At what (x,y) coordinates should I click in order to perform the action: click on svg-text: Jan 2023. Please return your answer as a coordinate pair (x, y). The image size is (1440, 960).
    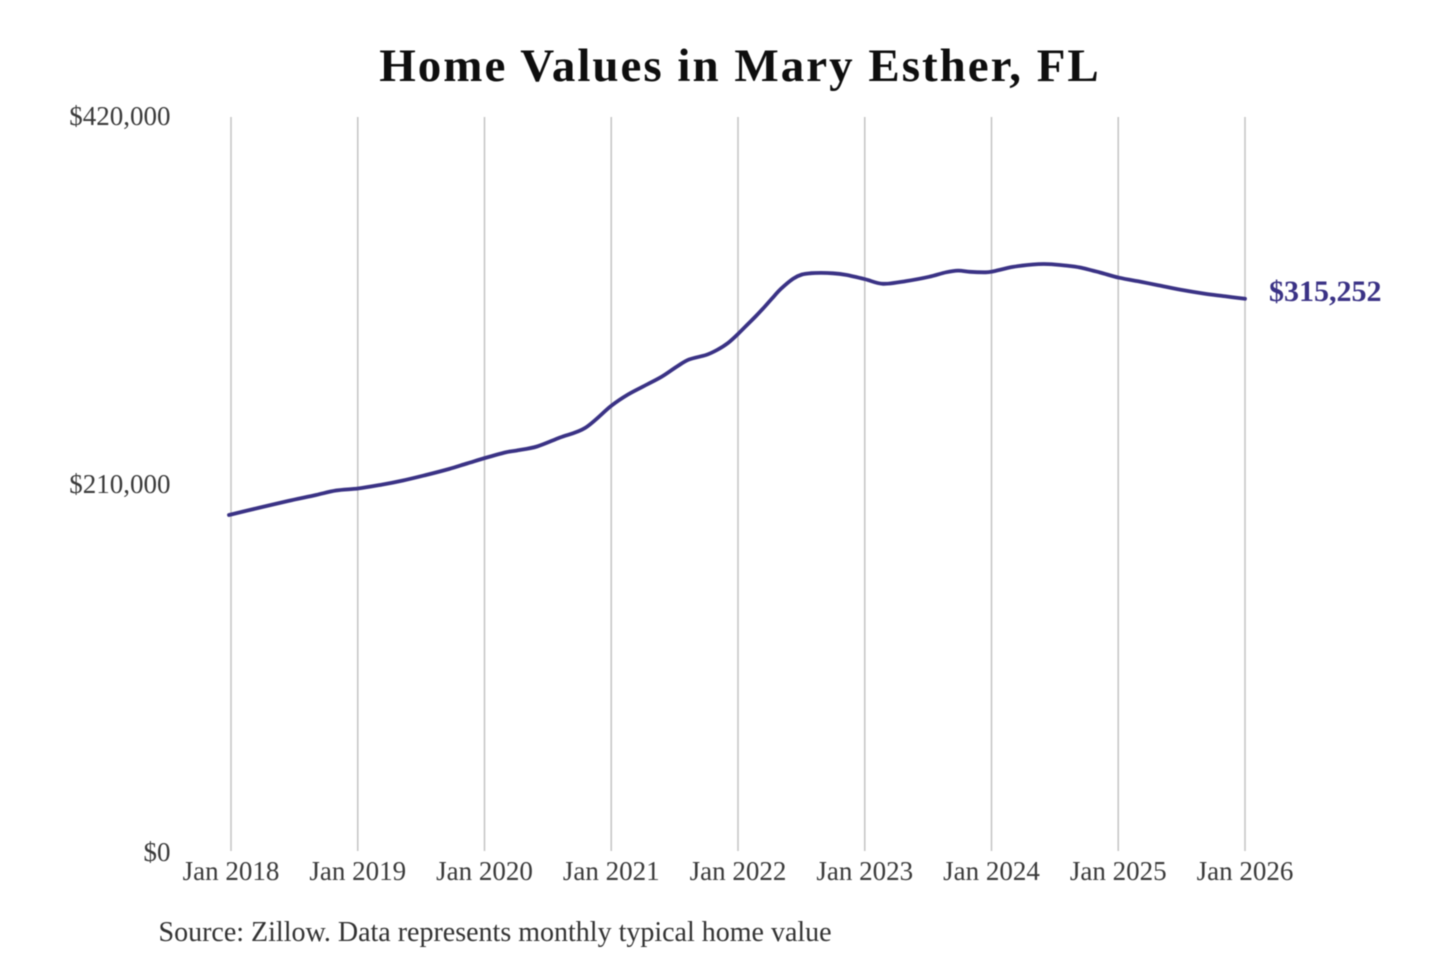
    Looking at the image, I should click on (864, 871).